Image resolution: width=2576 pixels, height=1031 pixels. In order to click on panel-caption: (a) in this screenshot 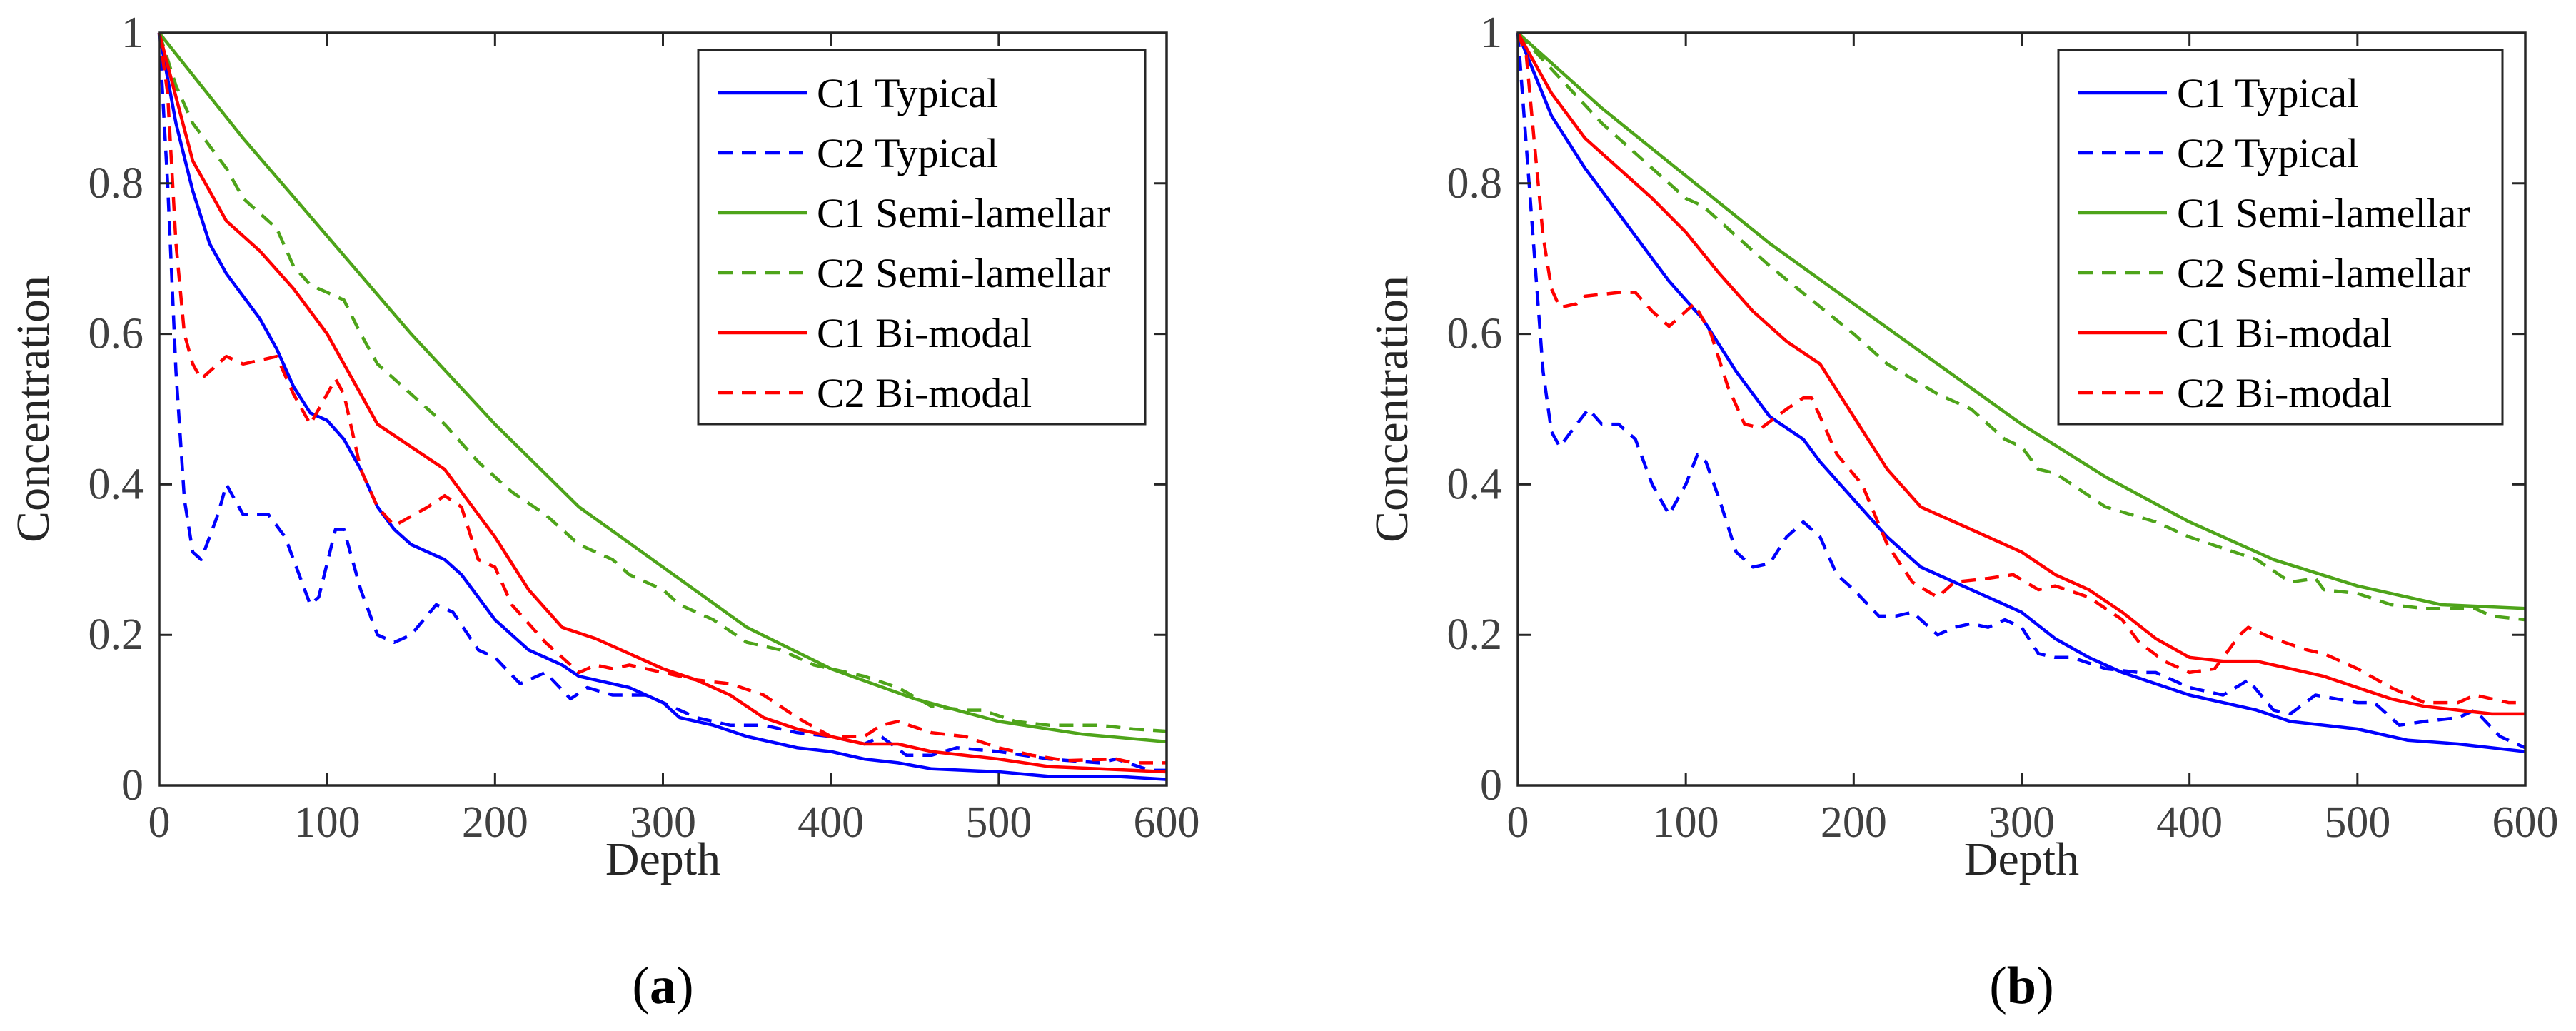, I will do `click(663, 986)`.